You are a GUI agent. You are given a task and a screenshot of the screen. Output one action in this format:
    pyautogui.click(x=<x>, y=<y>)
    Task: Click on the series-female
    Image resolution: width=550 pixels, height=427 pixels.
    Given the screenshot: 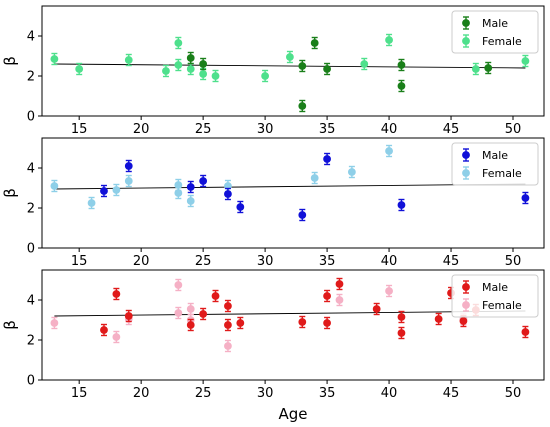 What is the action you would take?
    pyautogui.click(x=290, y=58)
    